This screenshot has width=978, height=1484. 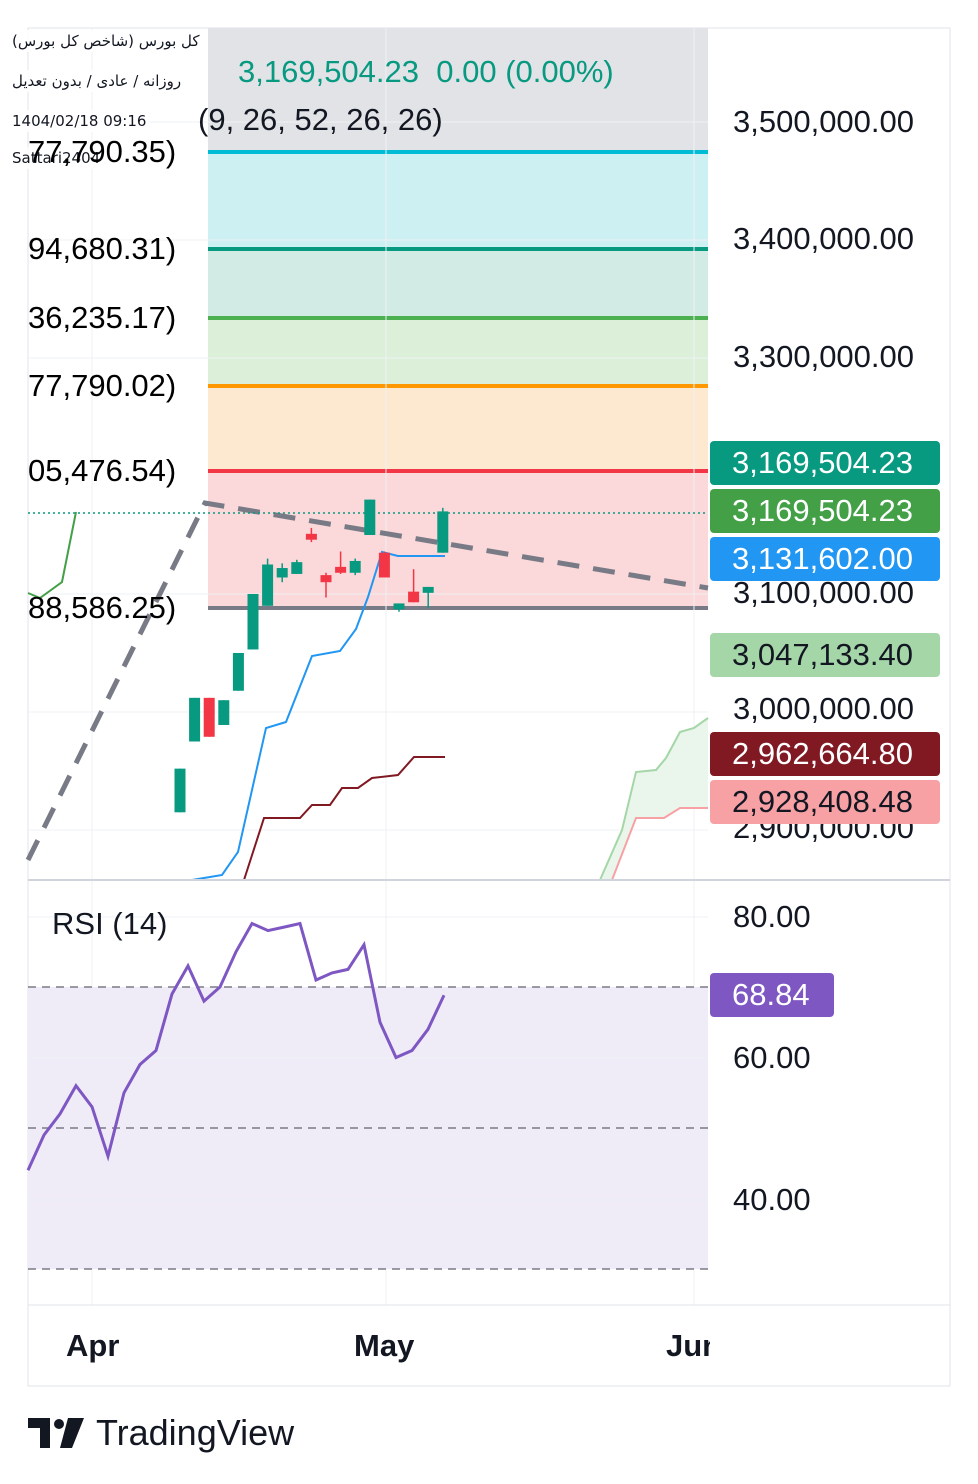 I want to click on fib-label-5: 88,586.25), so click(x=102, y=607).